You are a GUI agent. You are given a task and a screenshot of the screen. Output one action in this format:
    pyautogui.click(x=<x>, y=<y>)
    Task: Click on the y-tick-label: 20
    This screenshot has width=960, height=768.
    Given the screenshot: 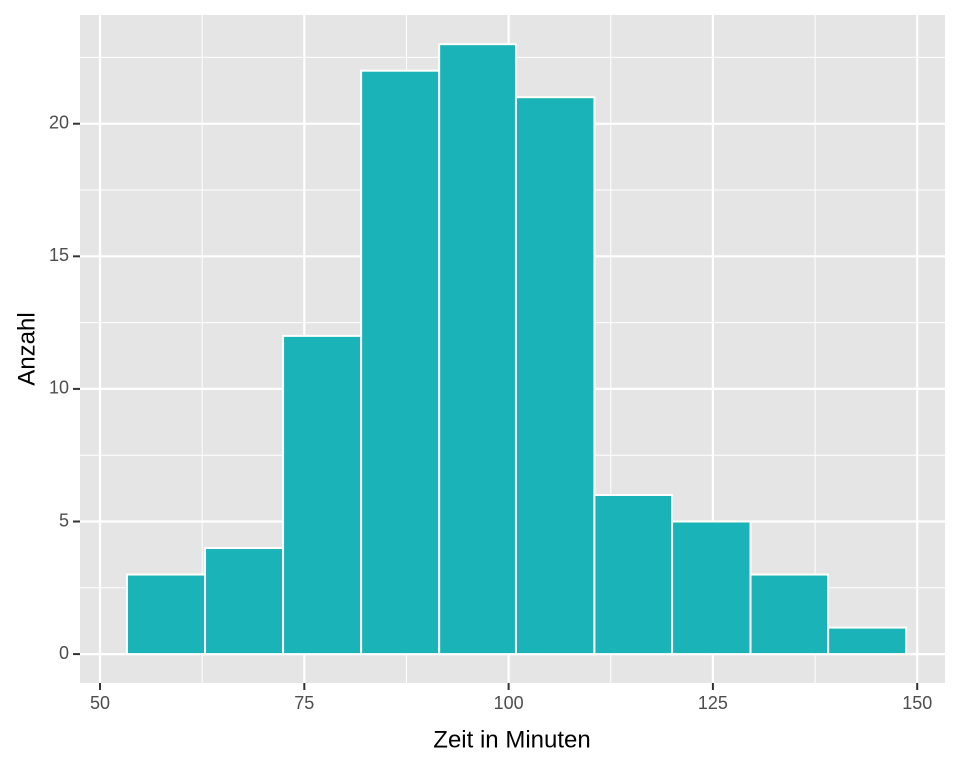 What is the action you would take?
    pyautogui.click(x=59, y=122)
    